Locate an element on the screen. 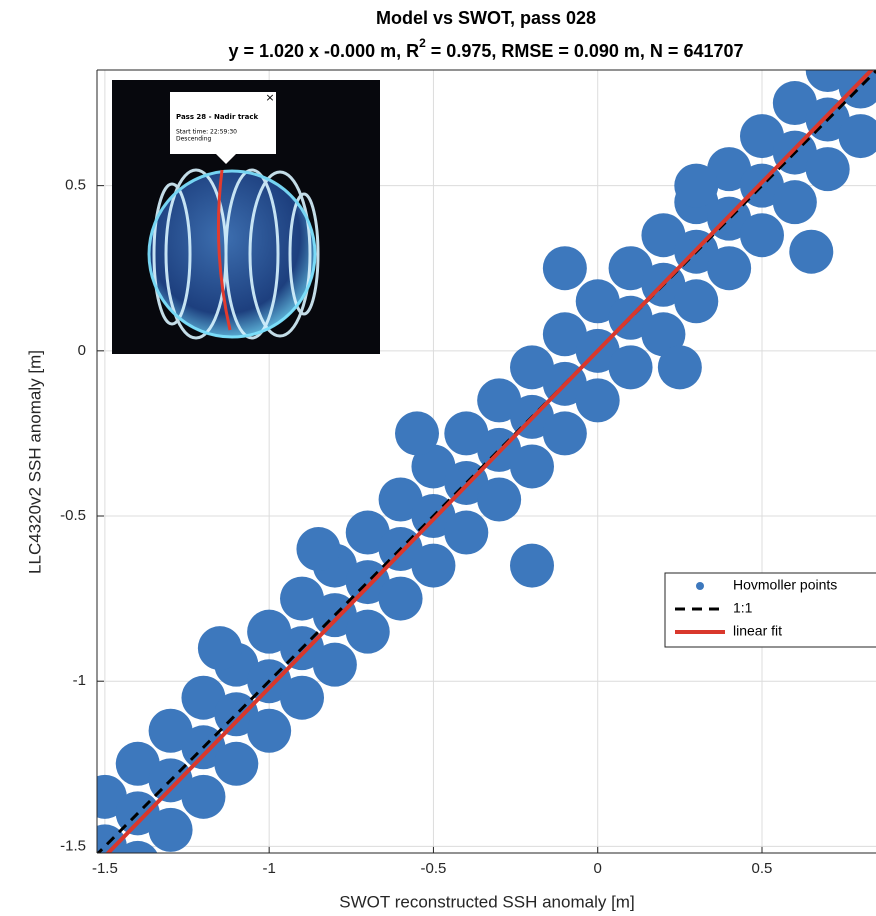 The image size is (876, 916). x-tick-label: 0 is located at coordinates (598, 868).